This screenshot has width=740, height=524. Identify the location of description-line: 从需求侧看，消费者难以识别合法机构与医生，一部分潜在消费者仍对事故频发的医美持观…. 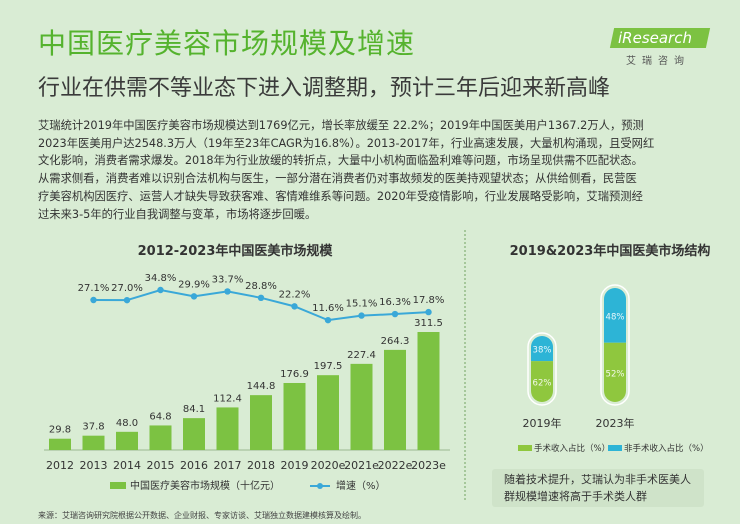
(337, 179).